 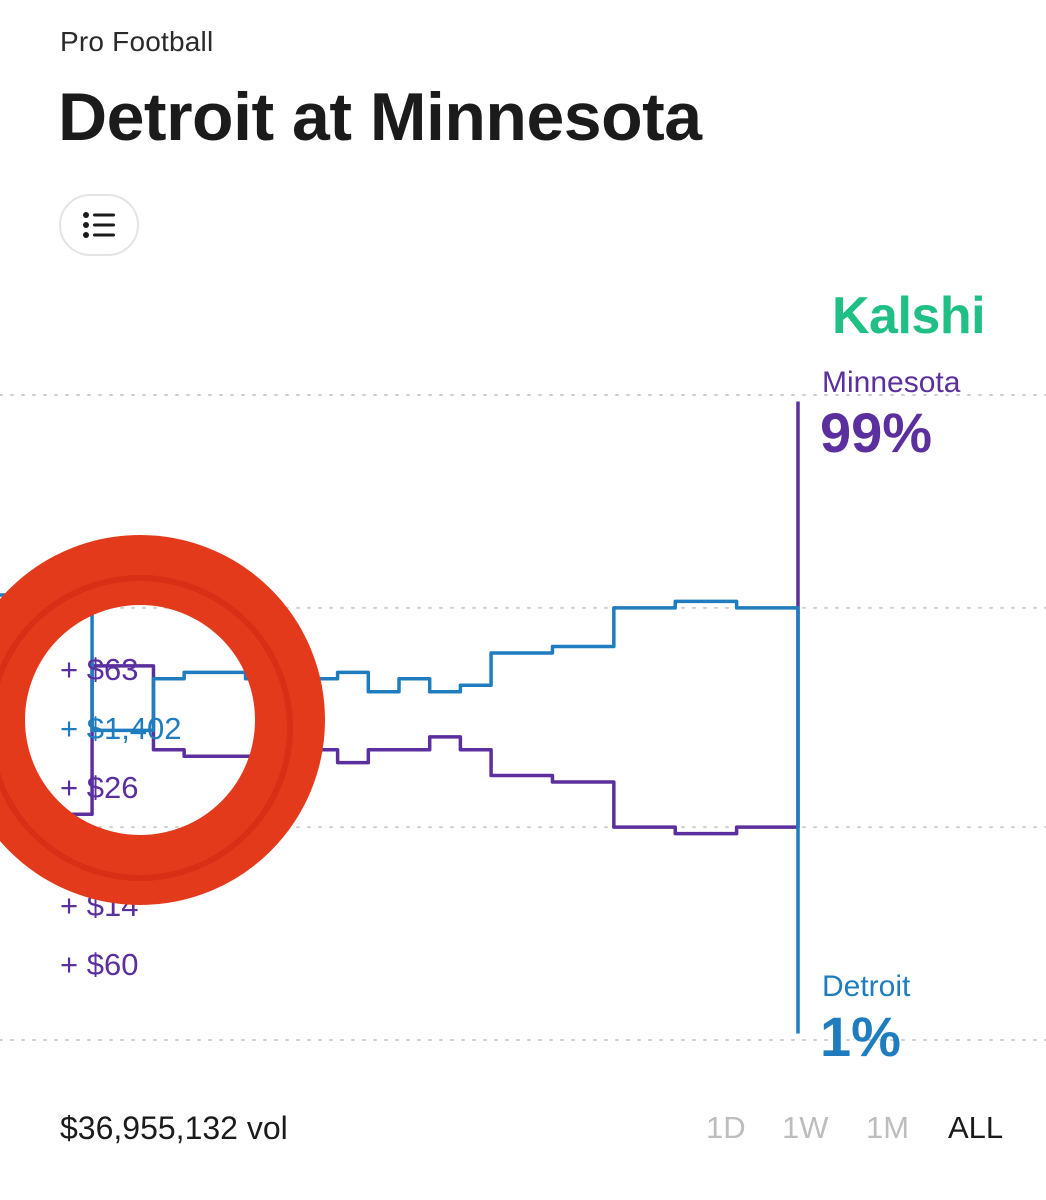 What do you see at coordinates (860, 1036) in the screenshot?
I see `legend-detroit-value: 1%` at bounding box center [860, 1036].